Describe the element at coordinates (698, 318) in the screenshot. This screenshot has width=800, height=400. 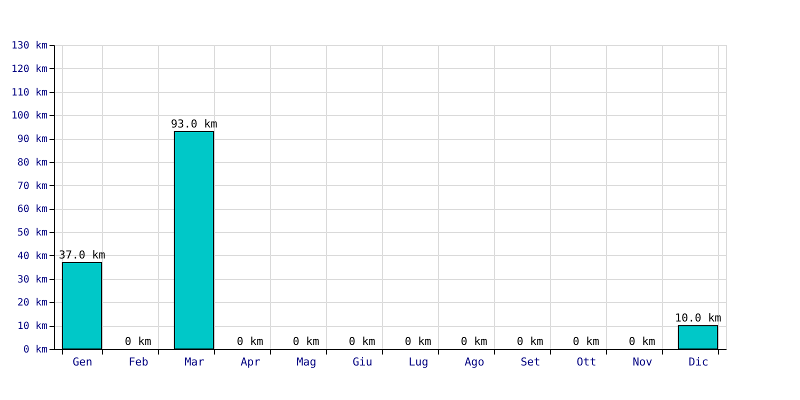
I see `data-label: 10.0 km` at that location.